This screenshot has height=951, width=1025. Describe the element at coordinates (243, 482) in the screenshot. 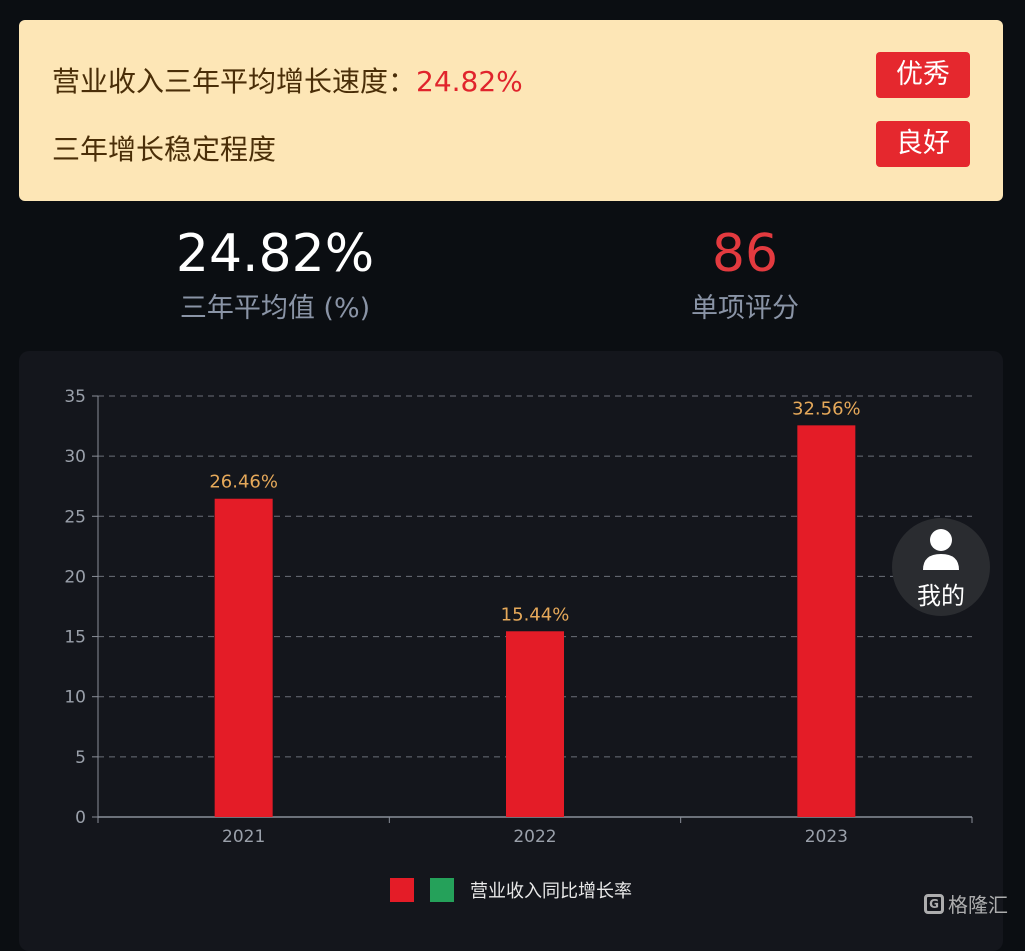

I see `data-label-2021: 26.46%` at that location.